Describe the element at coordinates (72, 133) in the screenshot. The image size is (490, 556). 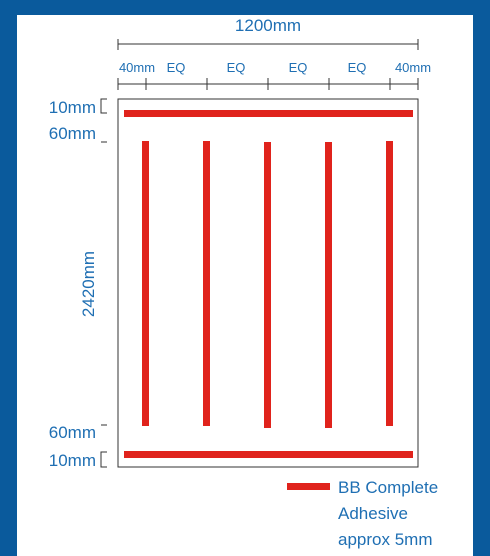
I see `top-gap-label: 60mm` at that location.